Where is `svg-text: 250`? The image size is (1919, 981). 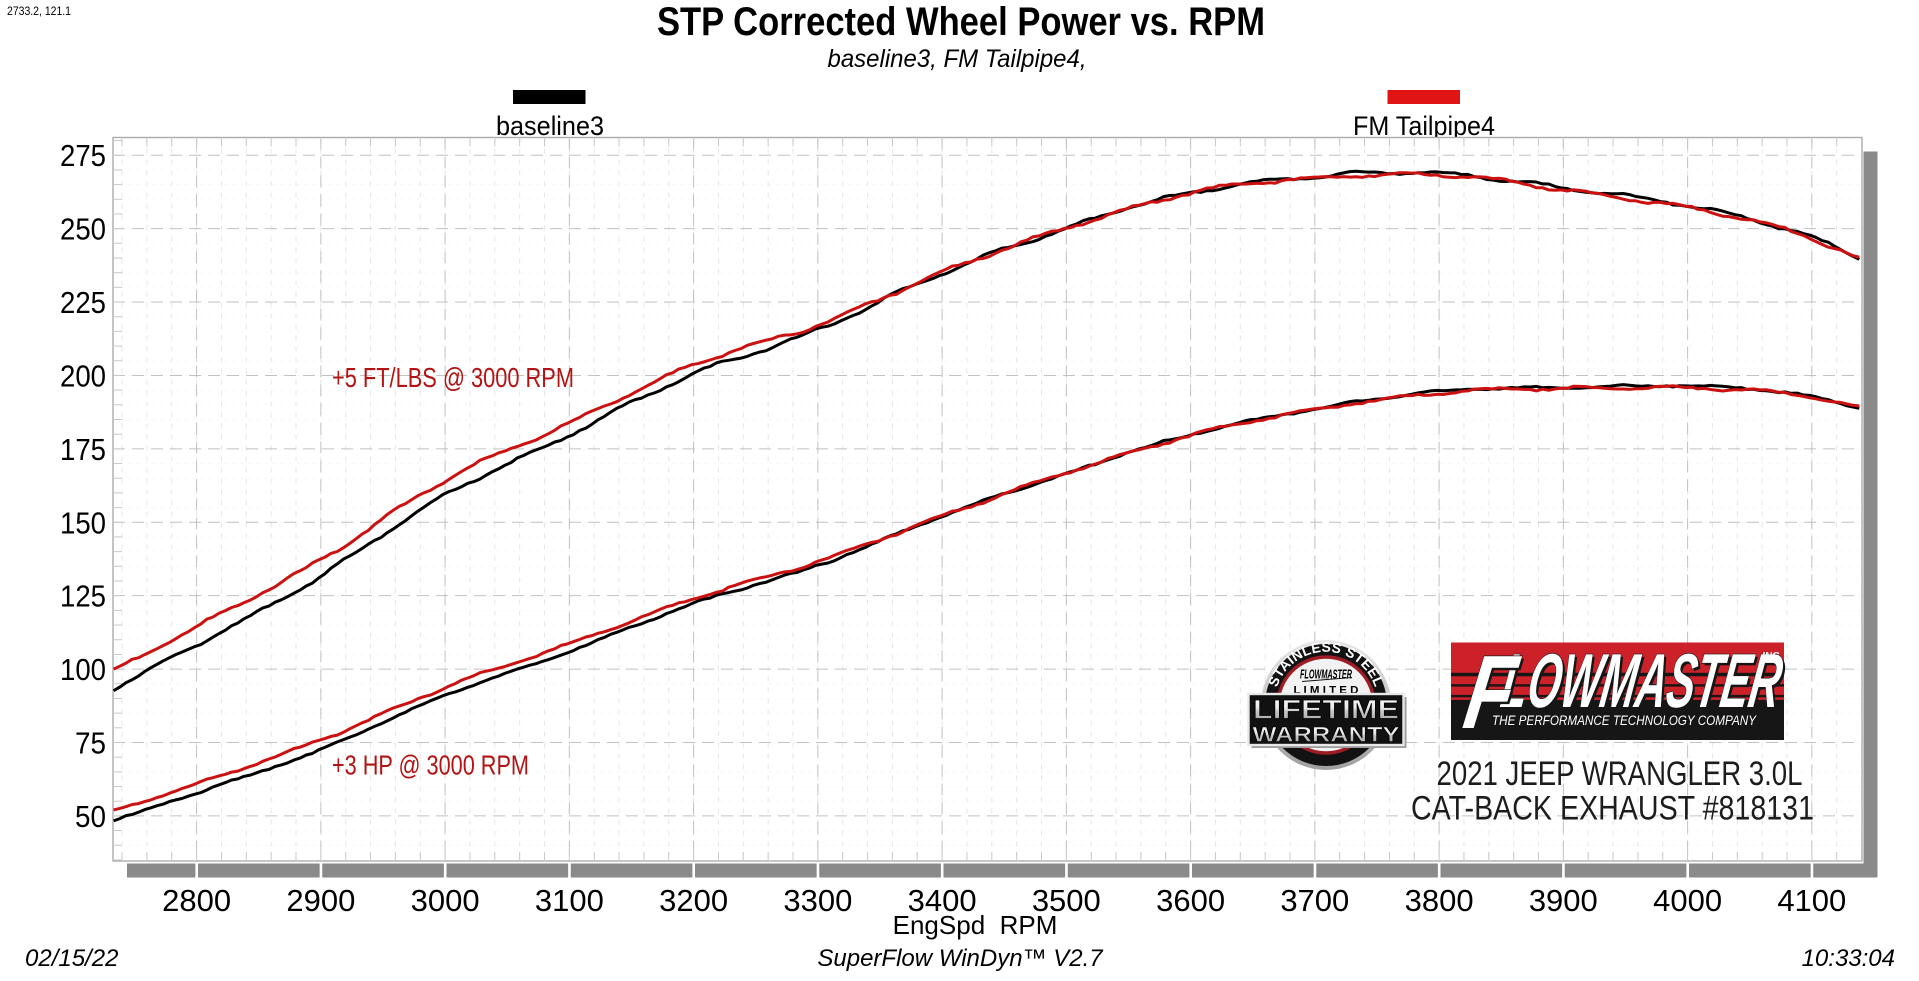
svg-text: 250 is located at coordinates (83, 229).